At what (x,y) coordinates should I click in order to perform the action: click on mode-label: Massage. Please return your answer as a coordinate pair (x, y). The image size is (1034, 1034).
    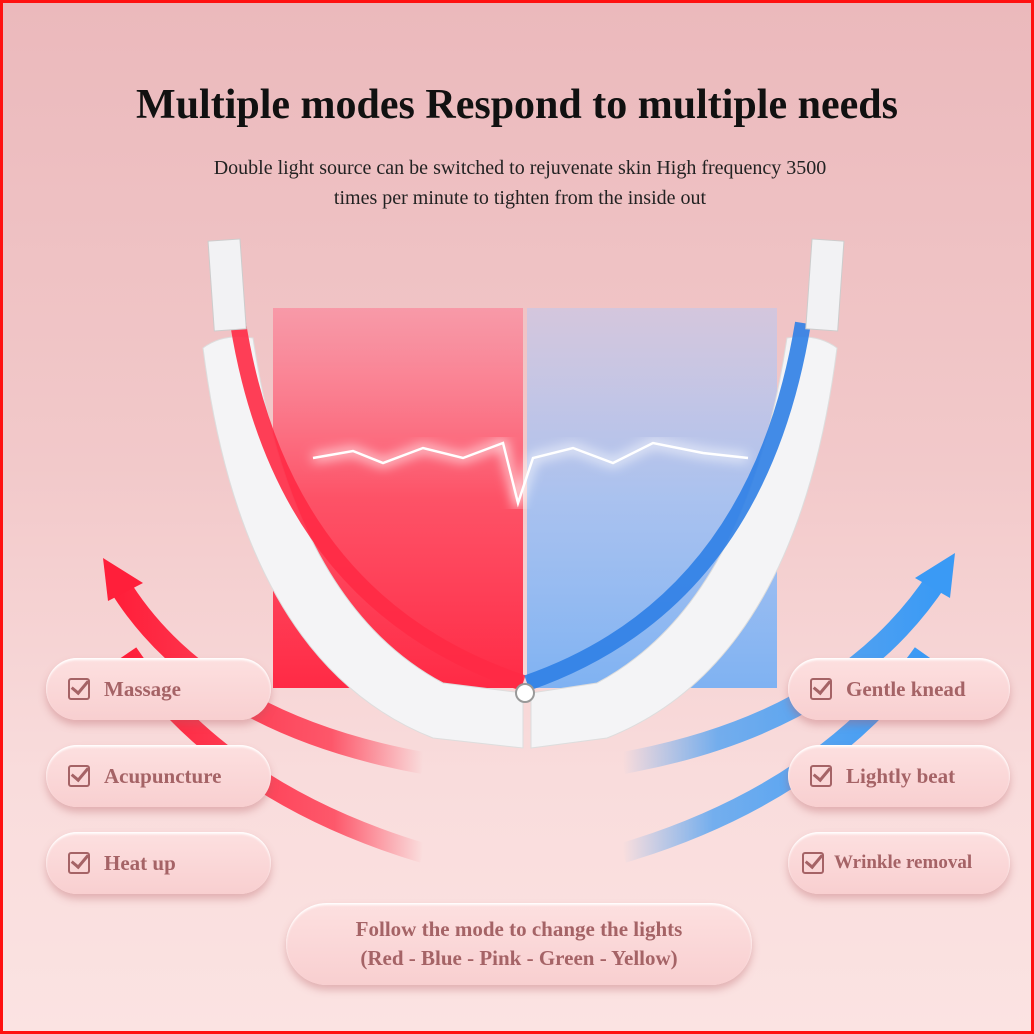
    Looking at the image, I should click on (142, 688).